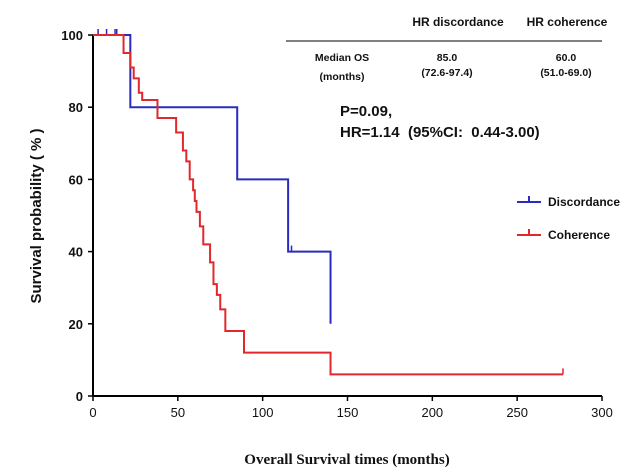 The width and height of the screenshot is (634, 474). I want to click on median-discordance-ci: (72.6-97.4), so click(446, 73).